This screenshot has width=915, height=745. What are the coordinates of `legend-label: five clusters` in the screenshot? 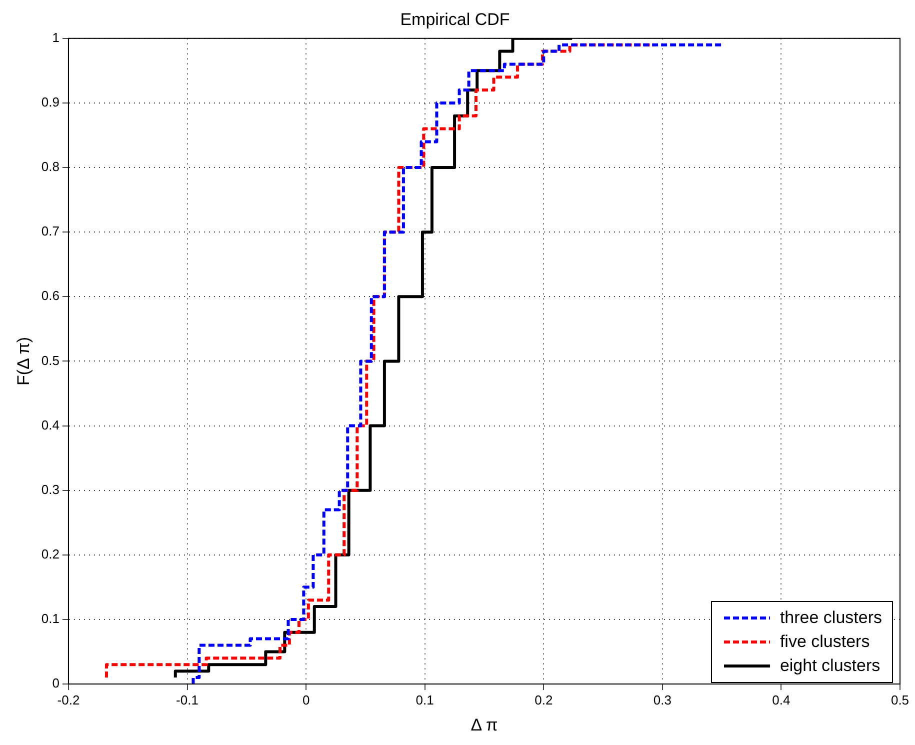 It's located at (825, 642).